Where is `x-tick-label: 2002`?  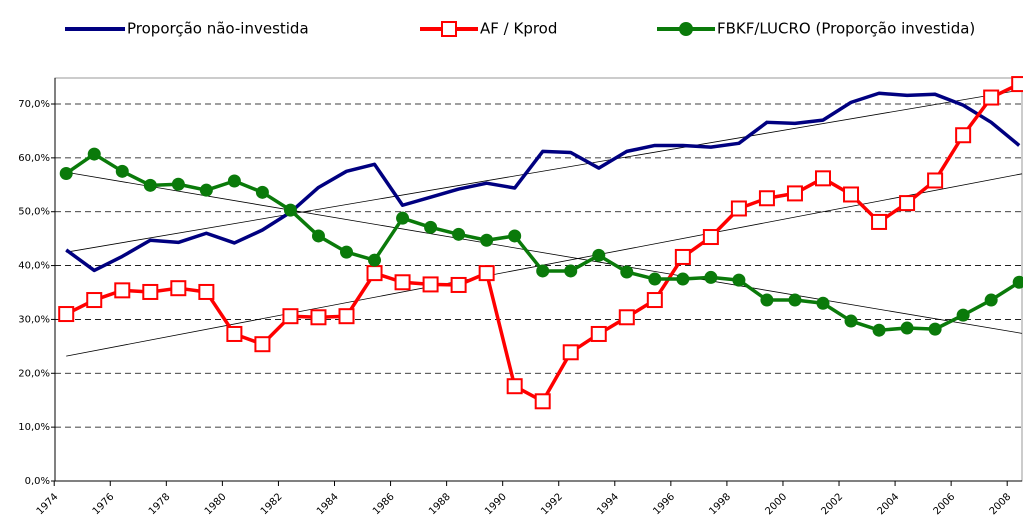 x-tick-label: 2002 is located at coordinates (832, 504).